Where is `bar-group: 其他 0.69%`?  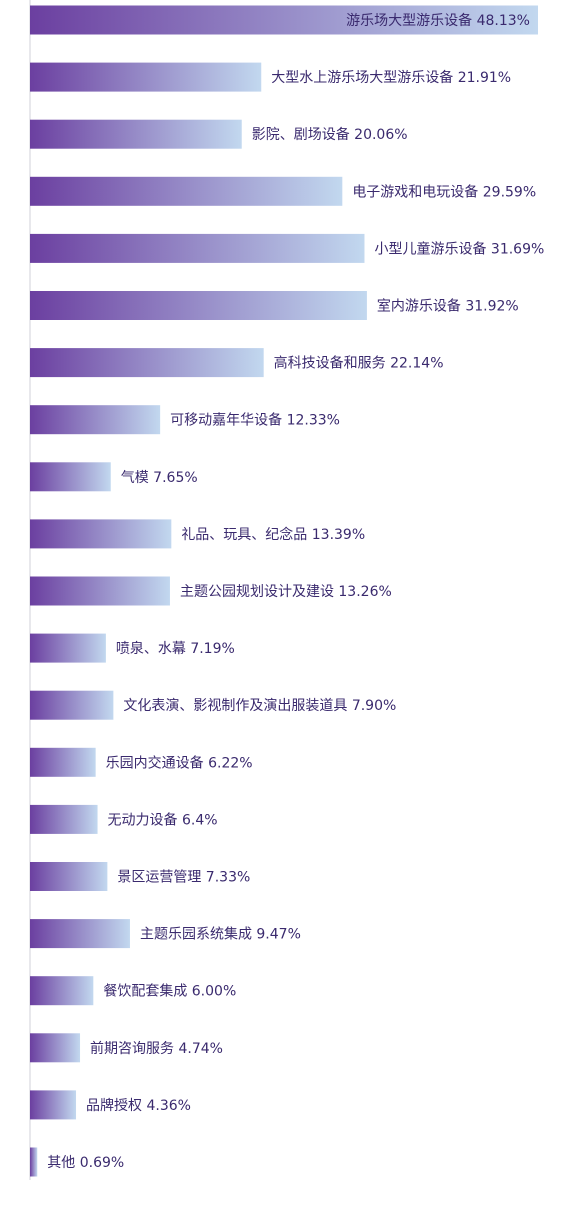
bar-group: 其他 0.69% is located at coordinates (77, 1162).